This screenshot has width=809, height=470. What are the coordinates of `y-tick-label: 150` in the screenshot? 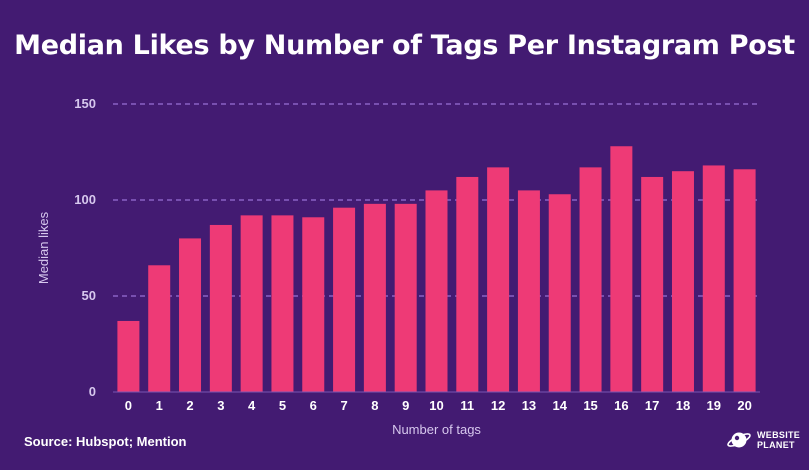 It's located at (85, 103).